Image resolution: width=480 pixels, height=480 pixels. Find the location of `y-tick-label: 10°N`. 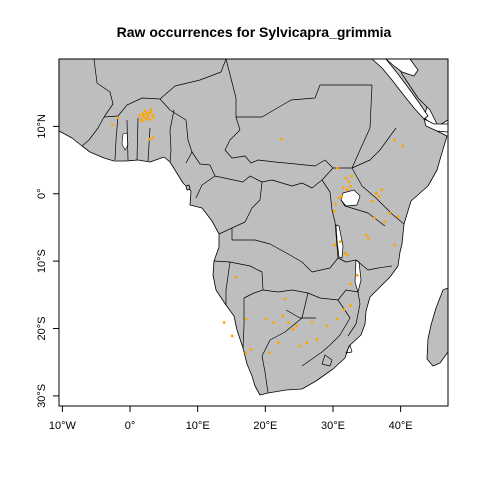

y-tick-label: 10°N is located at coordinates (42, 126).